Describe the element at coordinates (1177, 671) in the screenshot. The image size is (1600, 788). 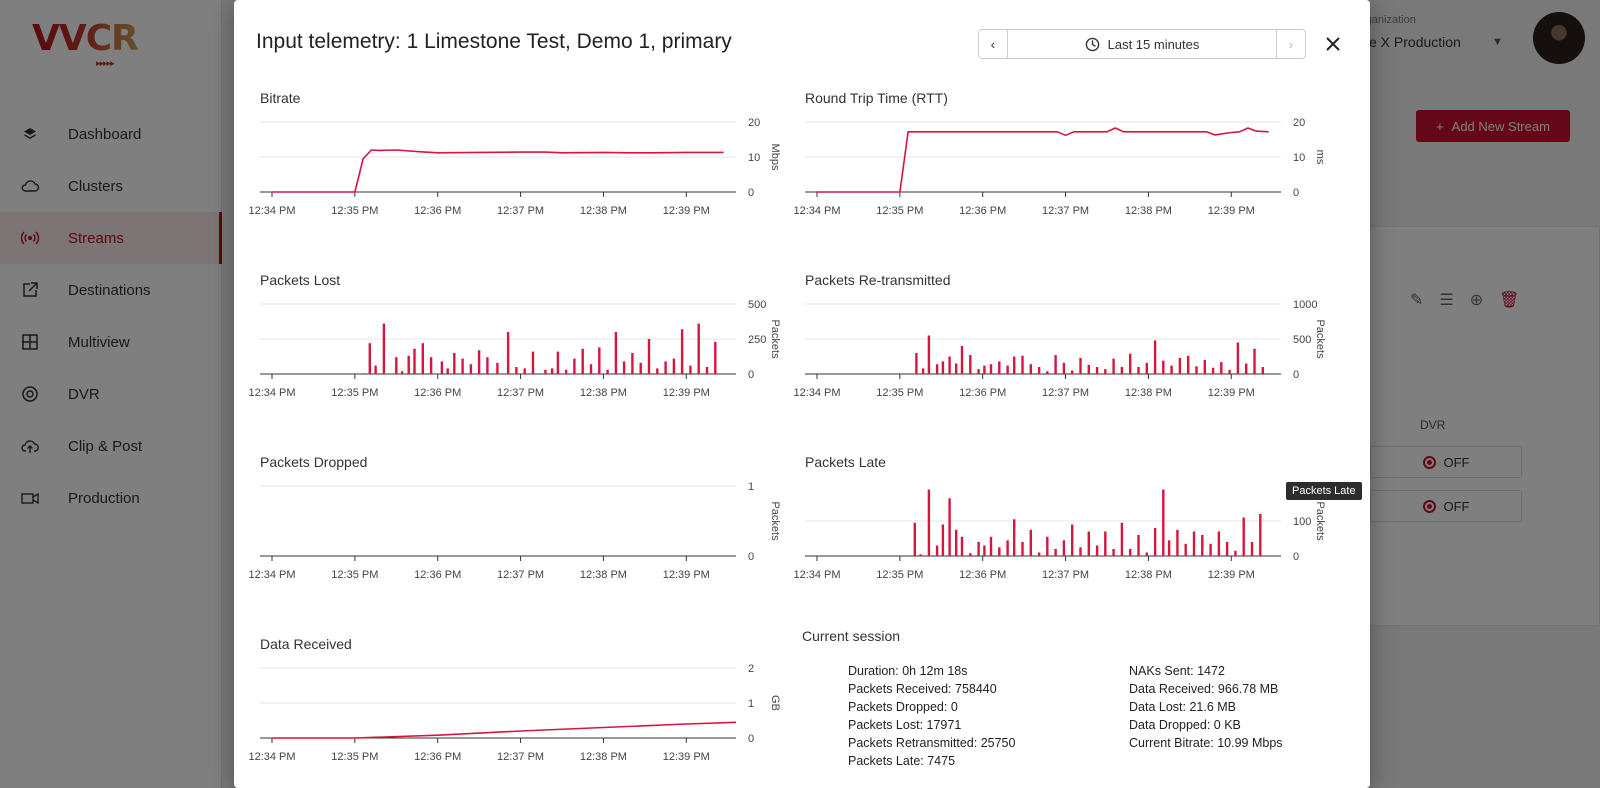
I see `session-stat: NAKs Sent: 1472` at that location.